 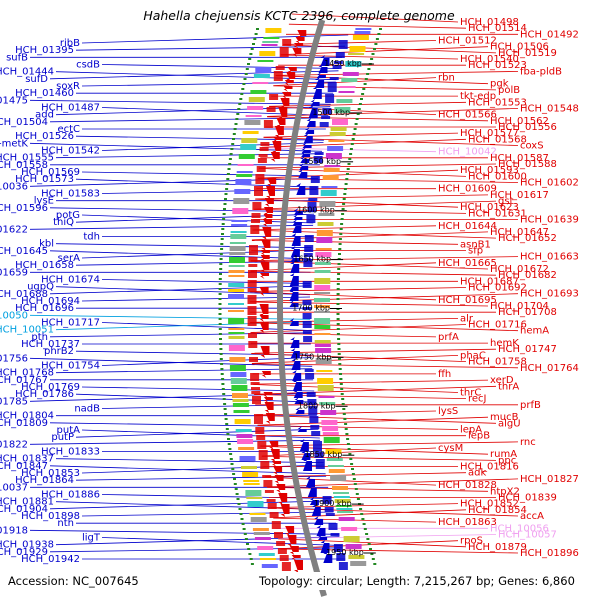 What do you see at coordinates (36, 79) in the screenshot?
I see `gene-label: sufD` at bounding box center [36, 79].